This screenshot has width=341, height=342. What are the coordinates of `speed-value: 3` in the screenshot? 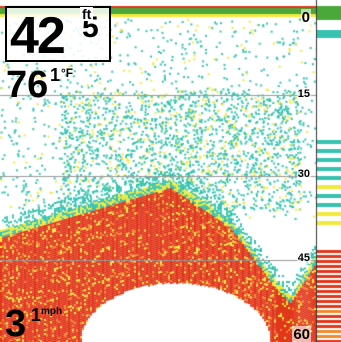 It's located at (16, 322).